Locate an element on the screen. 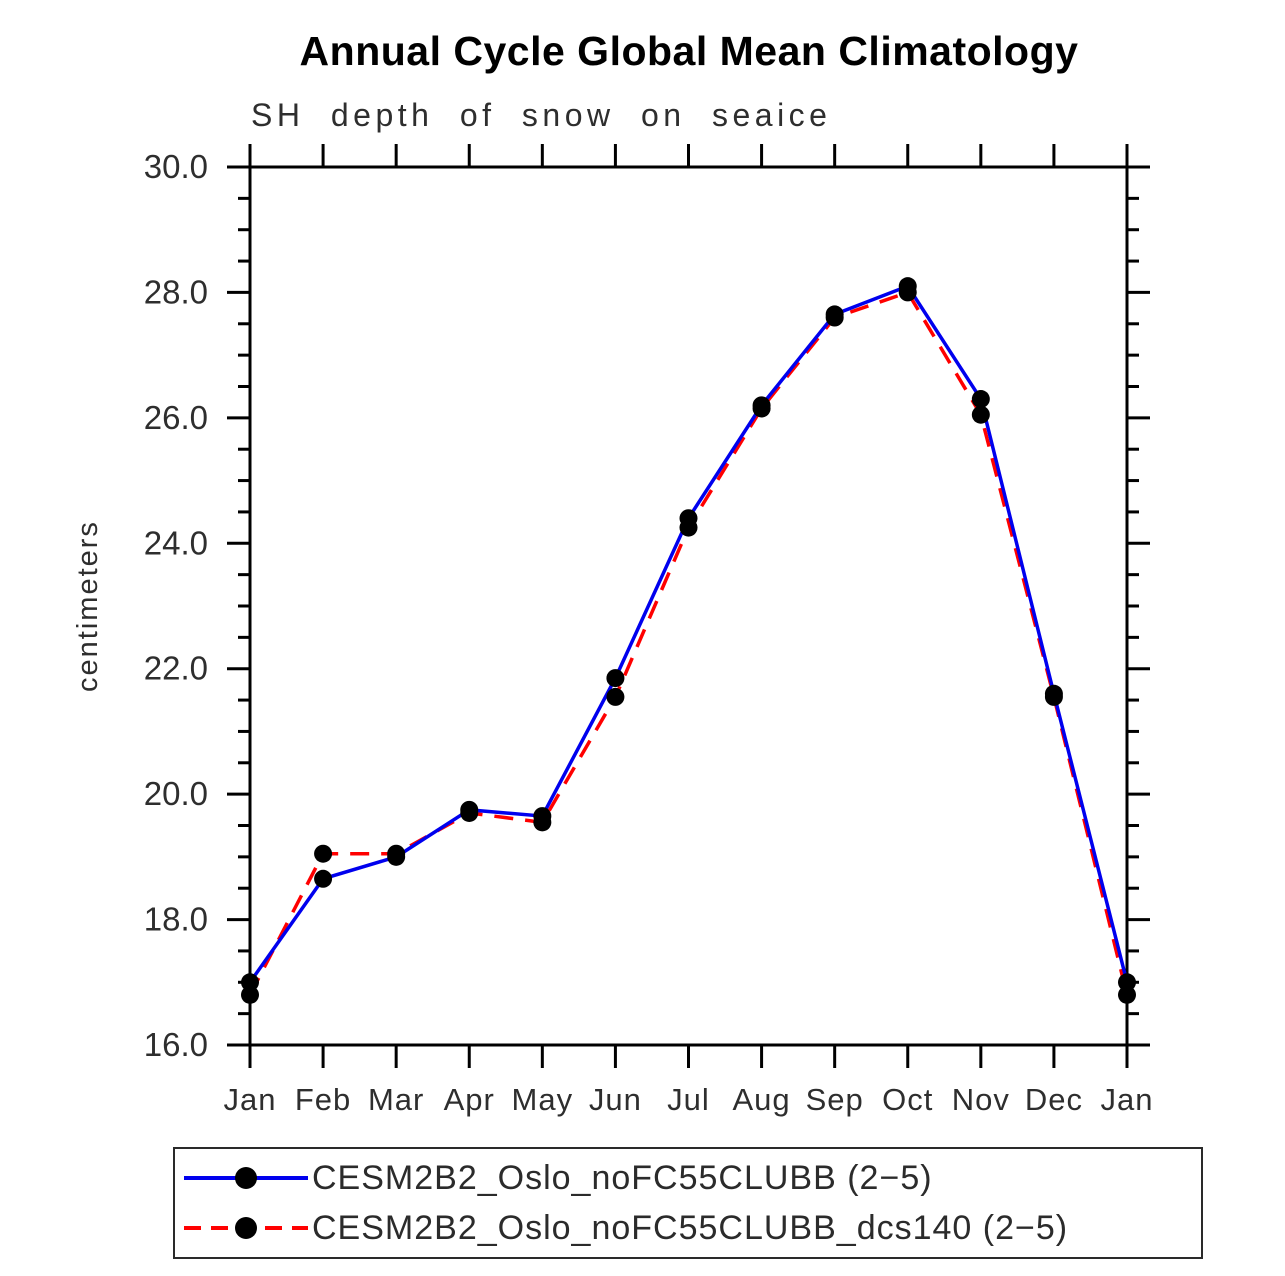 The height and width of the screenshot is (1276, 1285). y-tick-label: 30.0 is located at coordinates (176, 166).